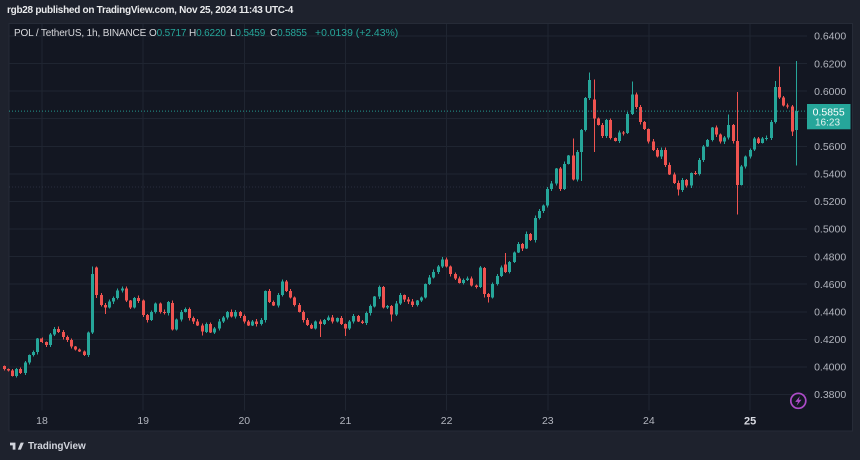 The image size is (860, 460). Describe the element at coordinates (649, 421) in the screenshot. I see `svg-text: 24` at that location.